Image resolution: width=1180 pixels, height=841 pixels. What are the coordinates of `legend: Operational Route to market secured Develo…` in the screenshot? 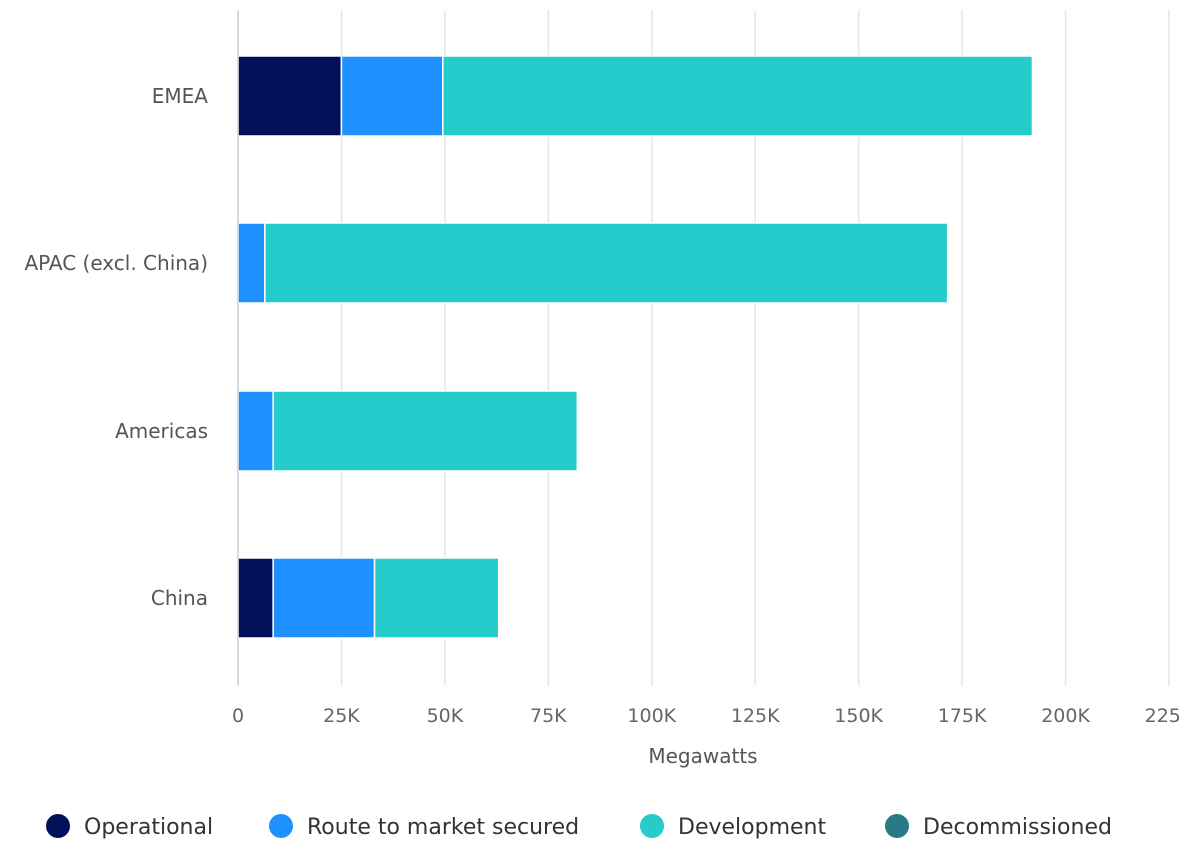 It's located at (579, 827).